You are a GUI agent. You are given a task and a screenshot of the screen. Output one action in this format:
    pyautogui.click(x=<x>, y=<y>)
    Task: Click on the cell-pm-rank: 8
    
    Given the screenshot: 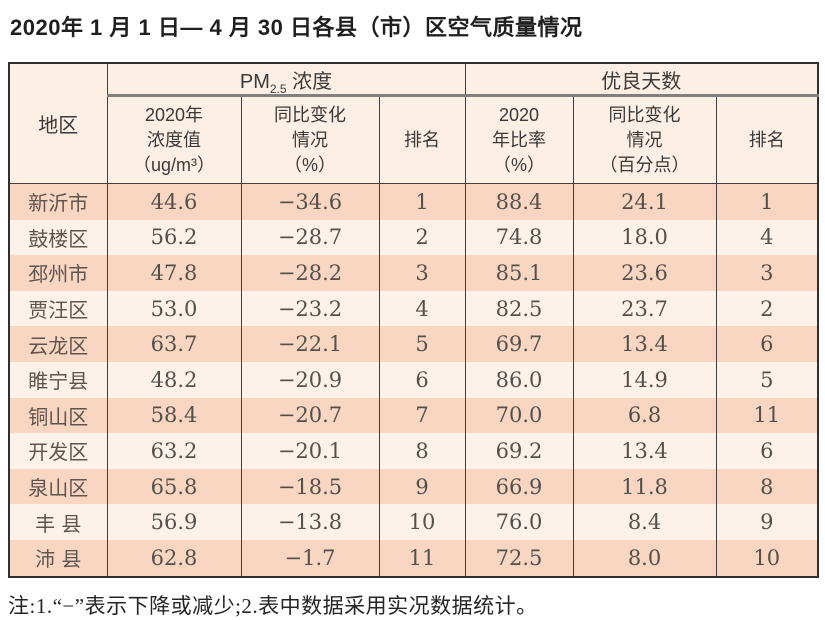 What is the action you would take?
    pyautogui.click(x=422, y=451)
    